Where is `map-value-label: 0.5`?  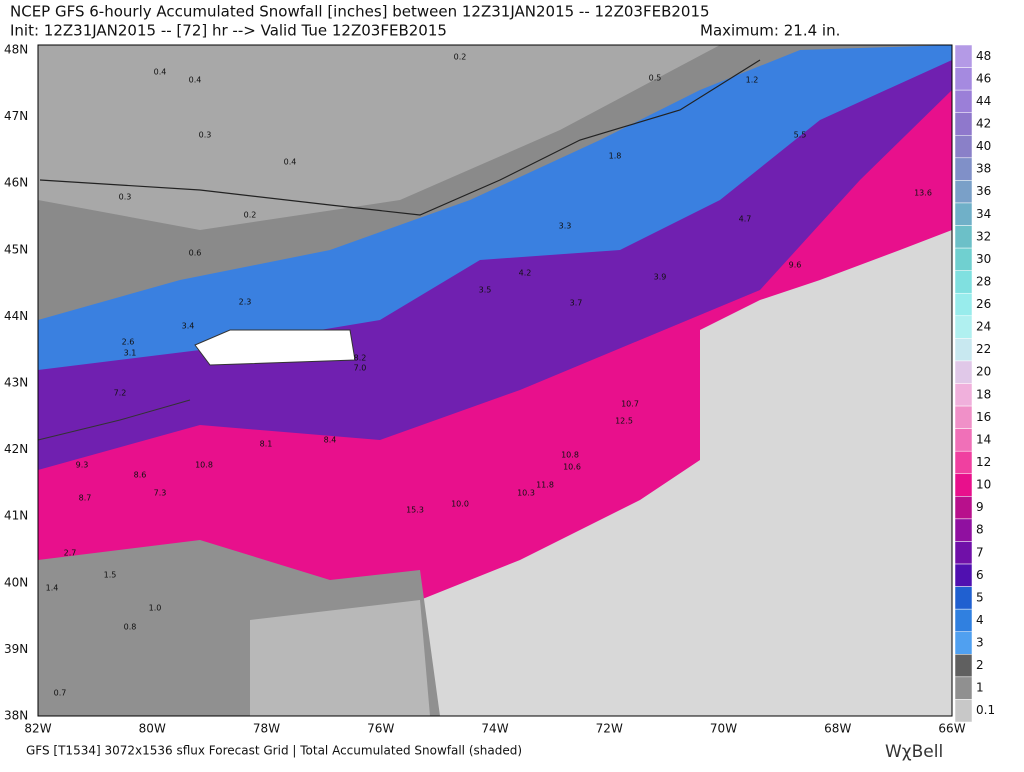
map-value-label: 0.5 is located at coordinates (655, 78).